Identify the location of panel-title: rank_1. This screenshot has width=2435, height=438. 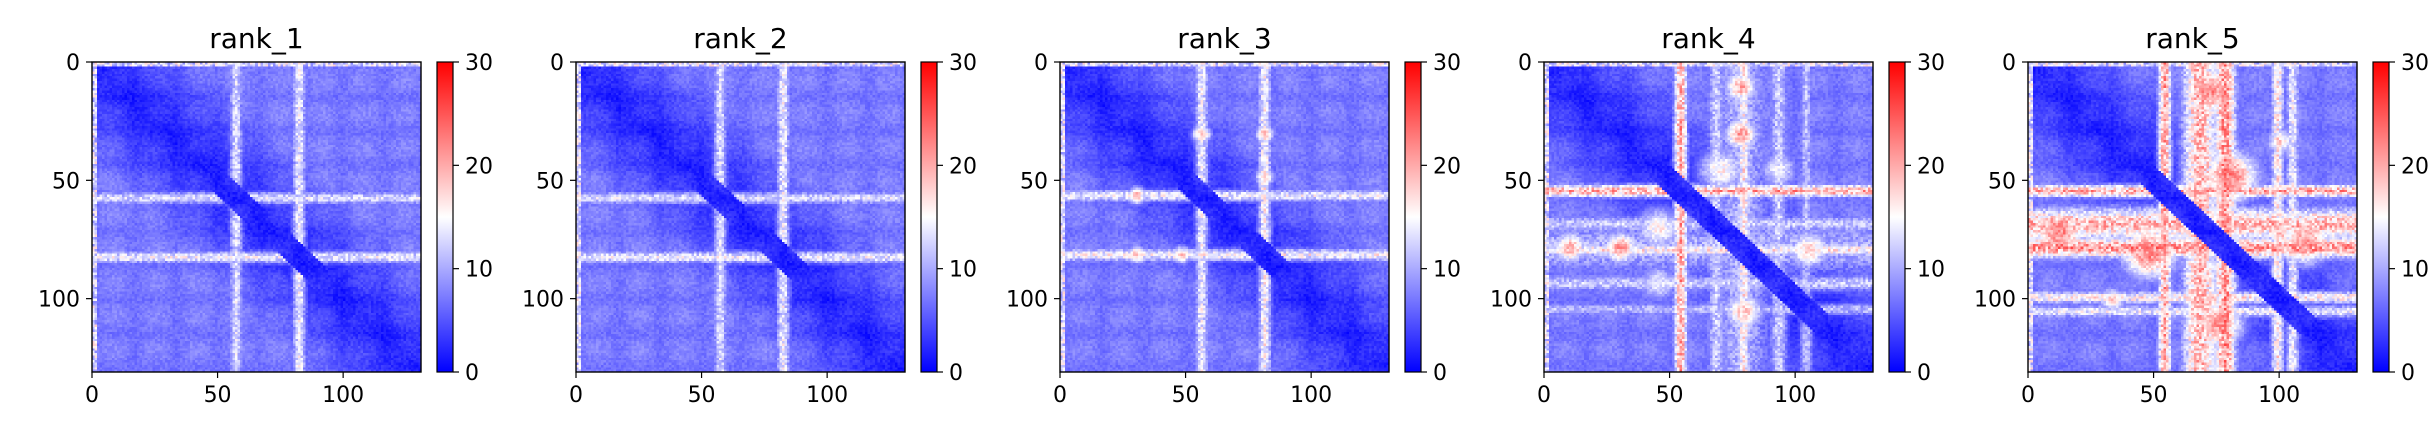
(256, 38).